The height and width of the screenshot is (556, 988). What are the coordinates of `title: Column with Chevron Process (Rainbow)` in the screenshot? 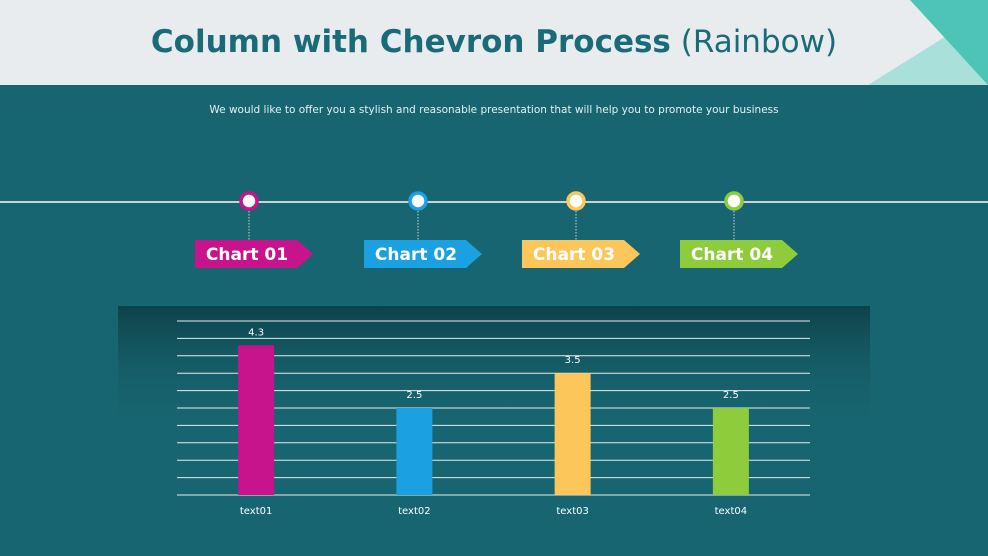 It's located at (494, 42).